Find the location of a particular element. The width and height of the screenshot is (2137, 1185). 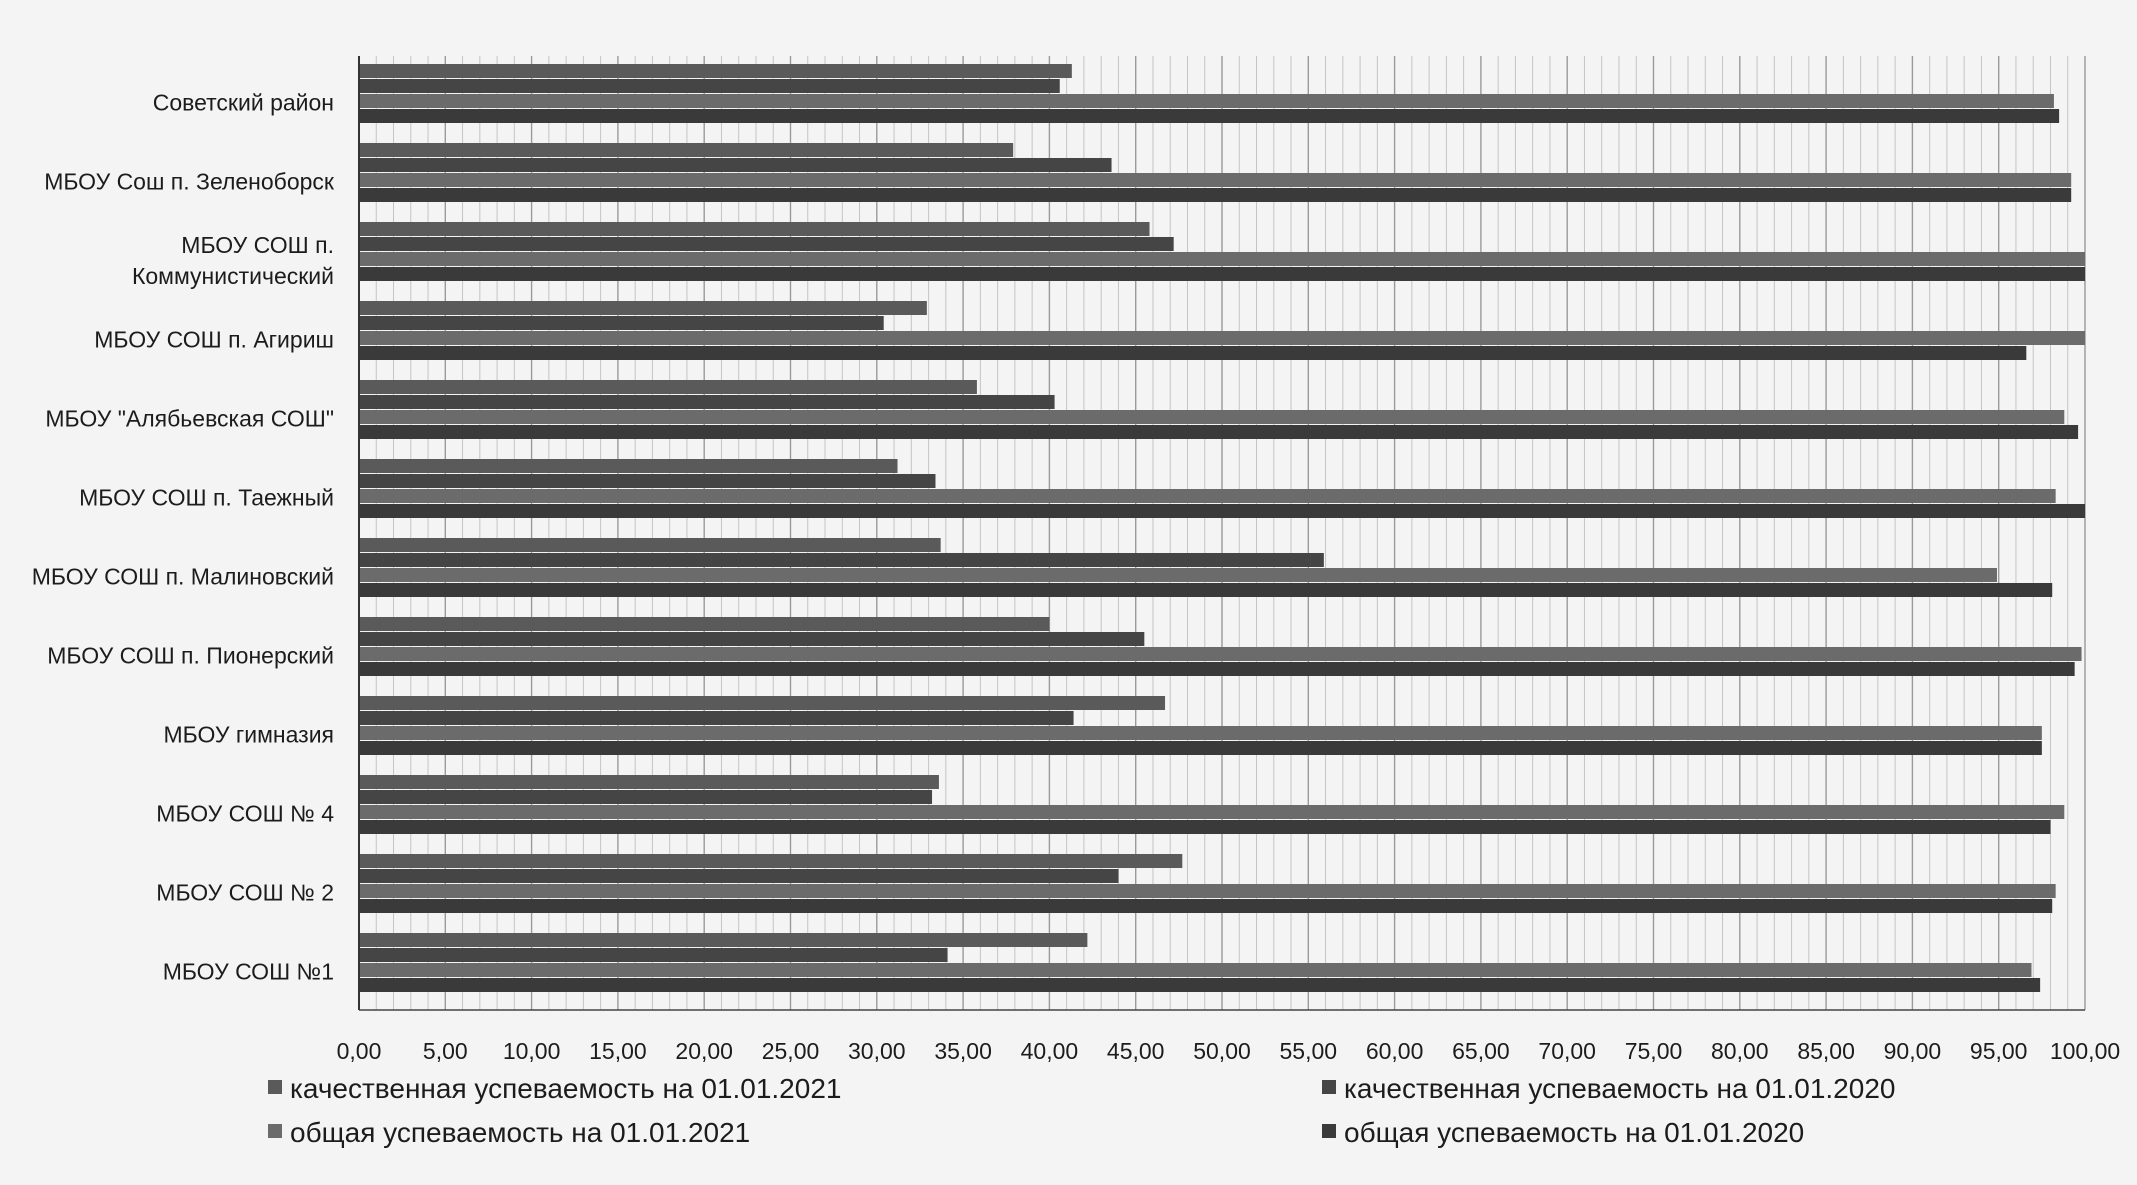

bar-s4-c5 is located at coordinates (1219, 432).